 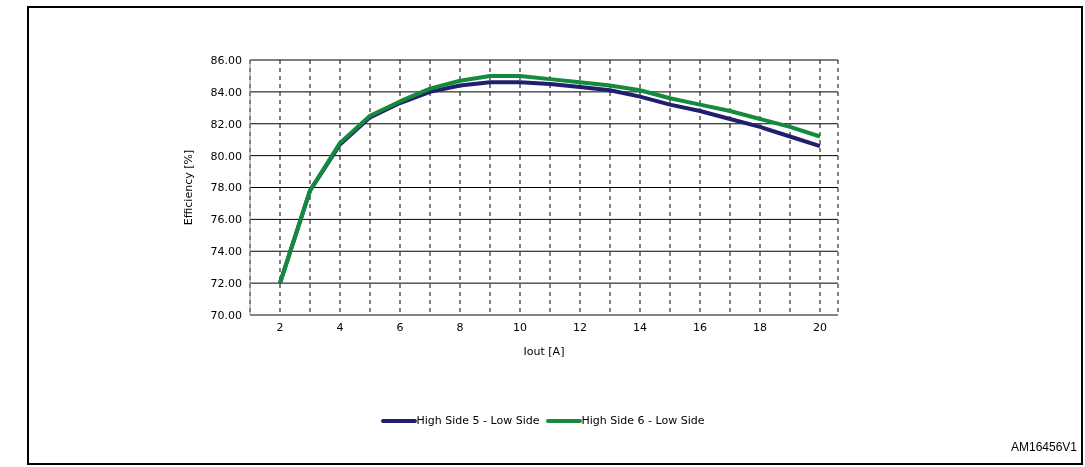 What do you see at coordinates (520, 327) in the screenshot?
I see `x-tick-label: 10` at bounding box center [520, 327].